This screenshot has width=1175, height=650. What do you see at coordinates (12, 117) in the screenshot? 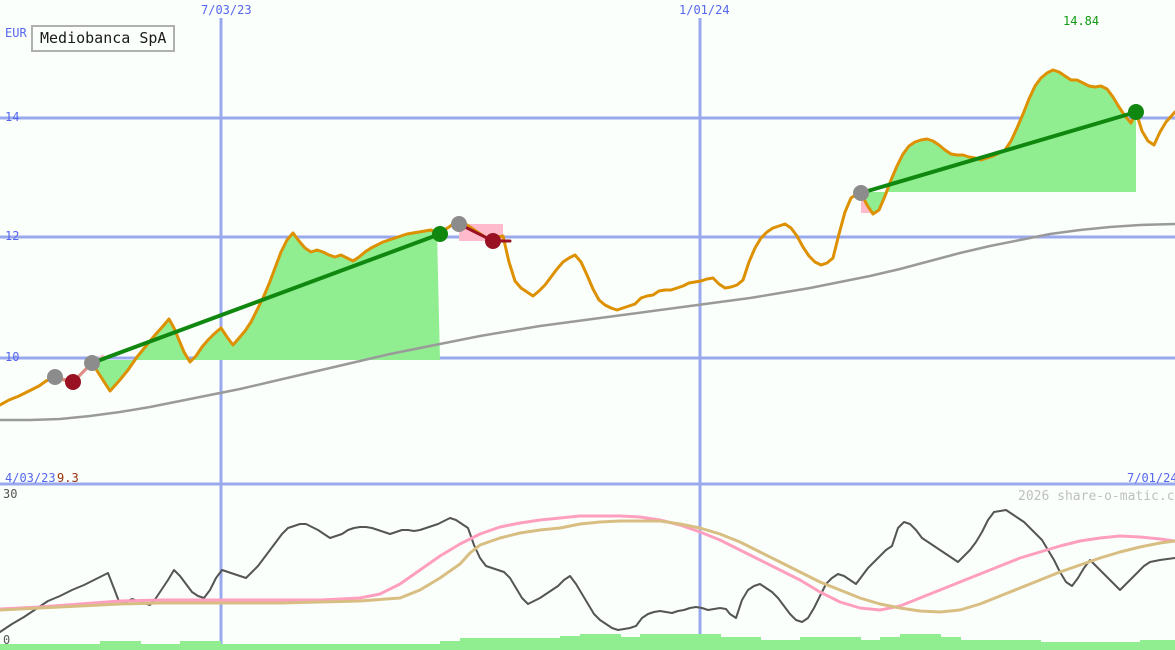
I see `y-tick-label-14: 14` at bounding box center [12, 117].